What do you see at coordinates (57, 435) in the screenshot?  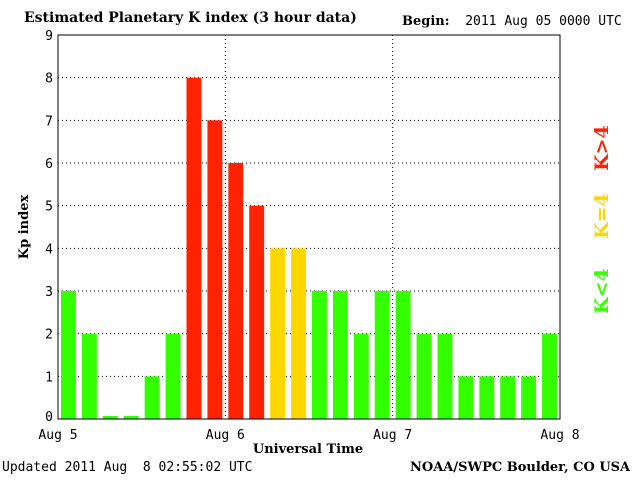 I see `x-tick-label: Aug 5` at bounding box center [57, 435].